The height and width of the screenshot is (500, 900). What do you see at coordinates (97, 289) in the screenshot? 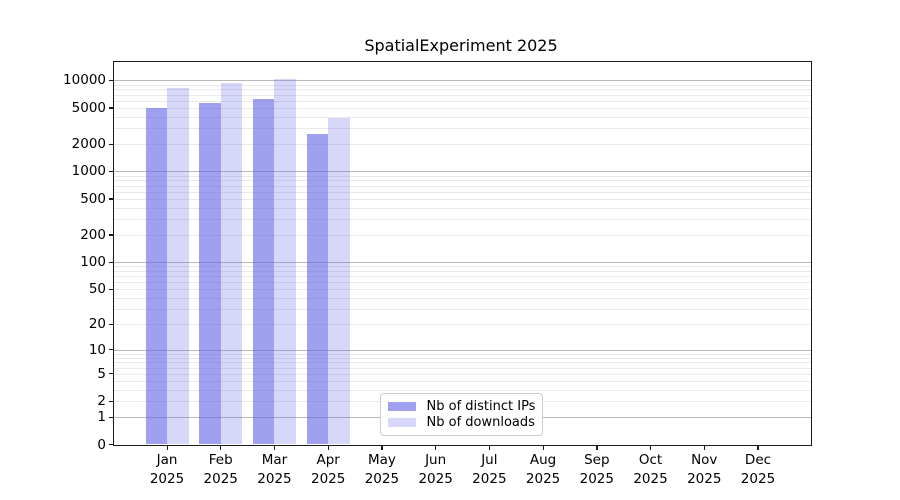
I see `y-tick-label: 50` at bounding box center [97, 289].